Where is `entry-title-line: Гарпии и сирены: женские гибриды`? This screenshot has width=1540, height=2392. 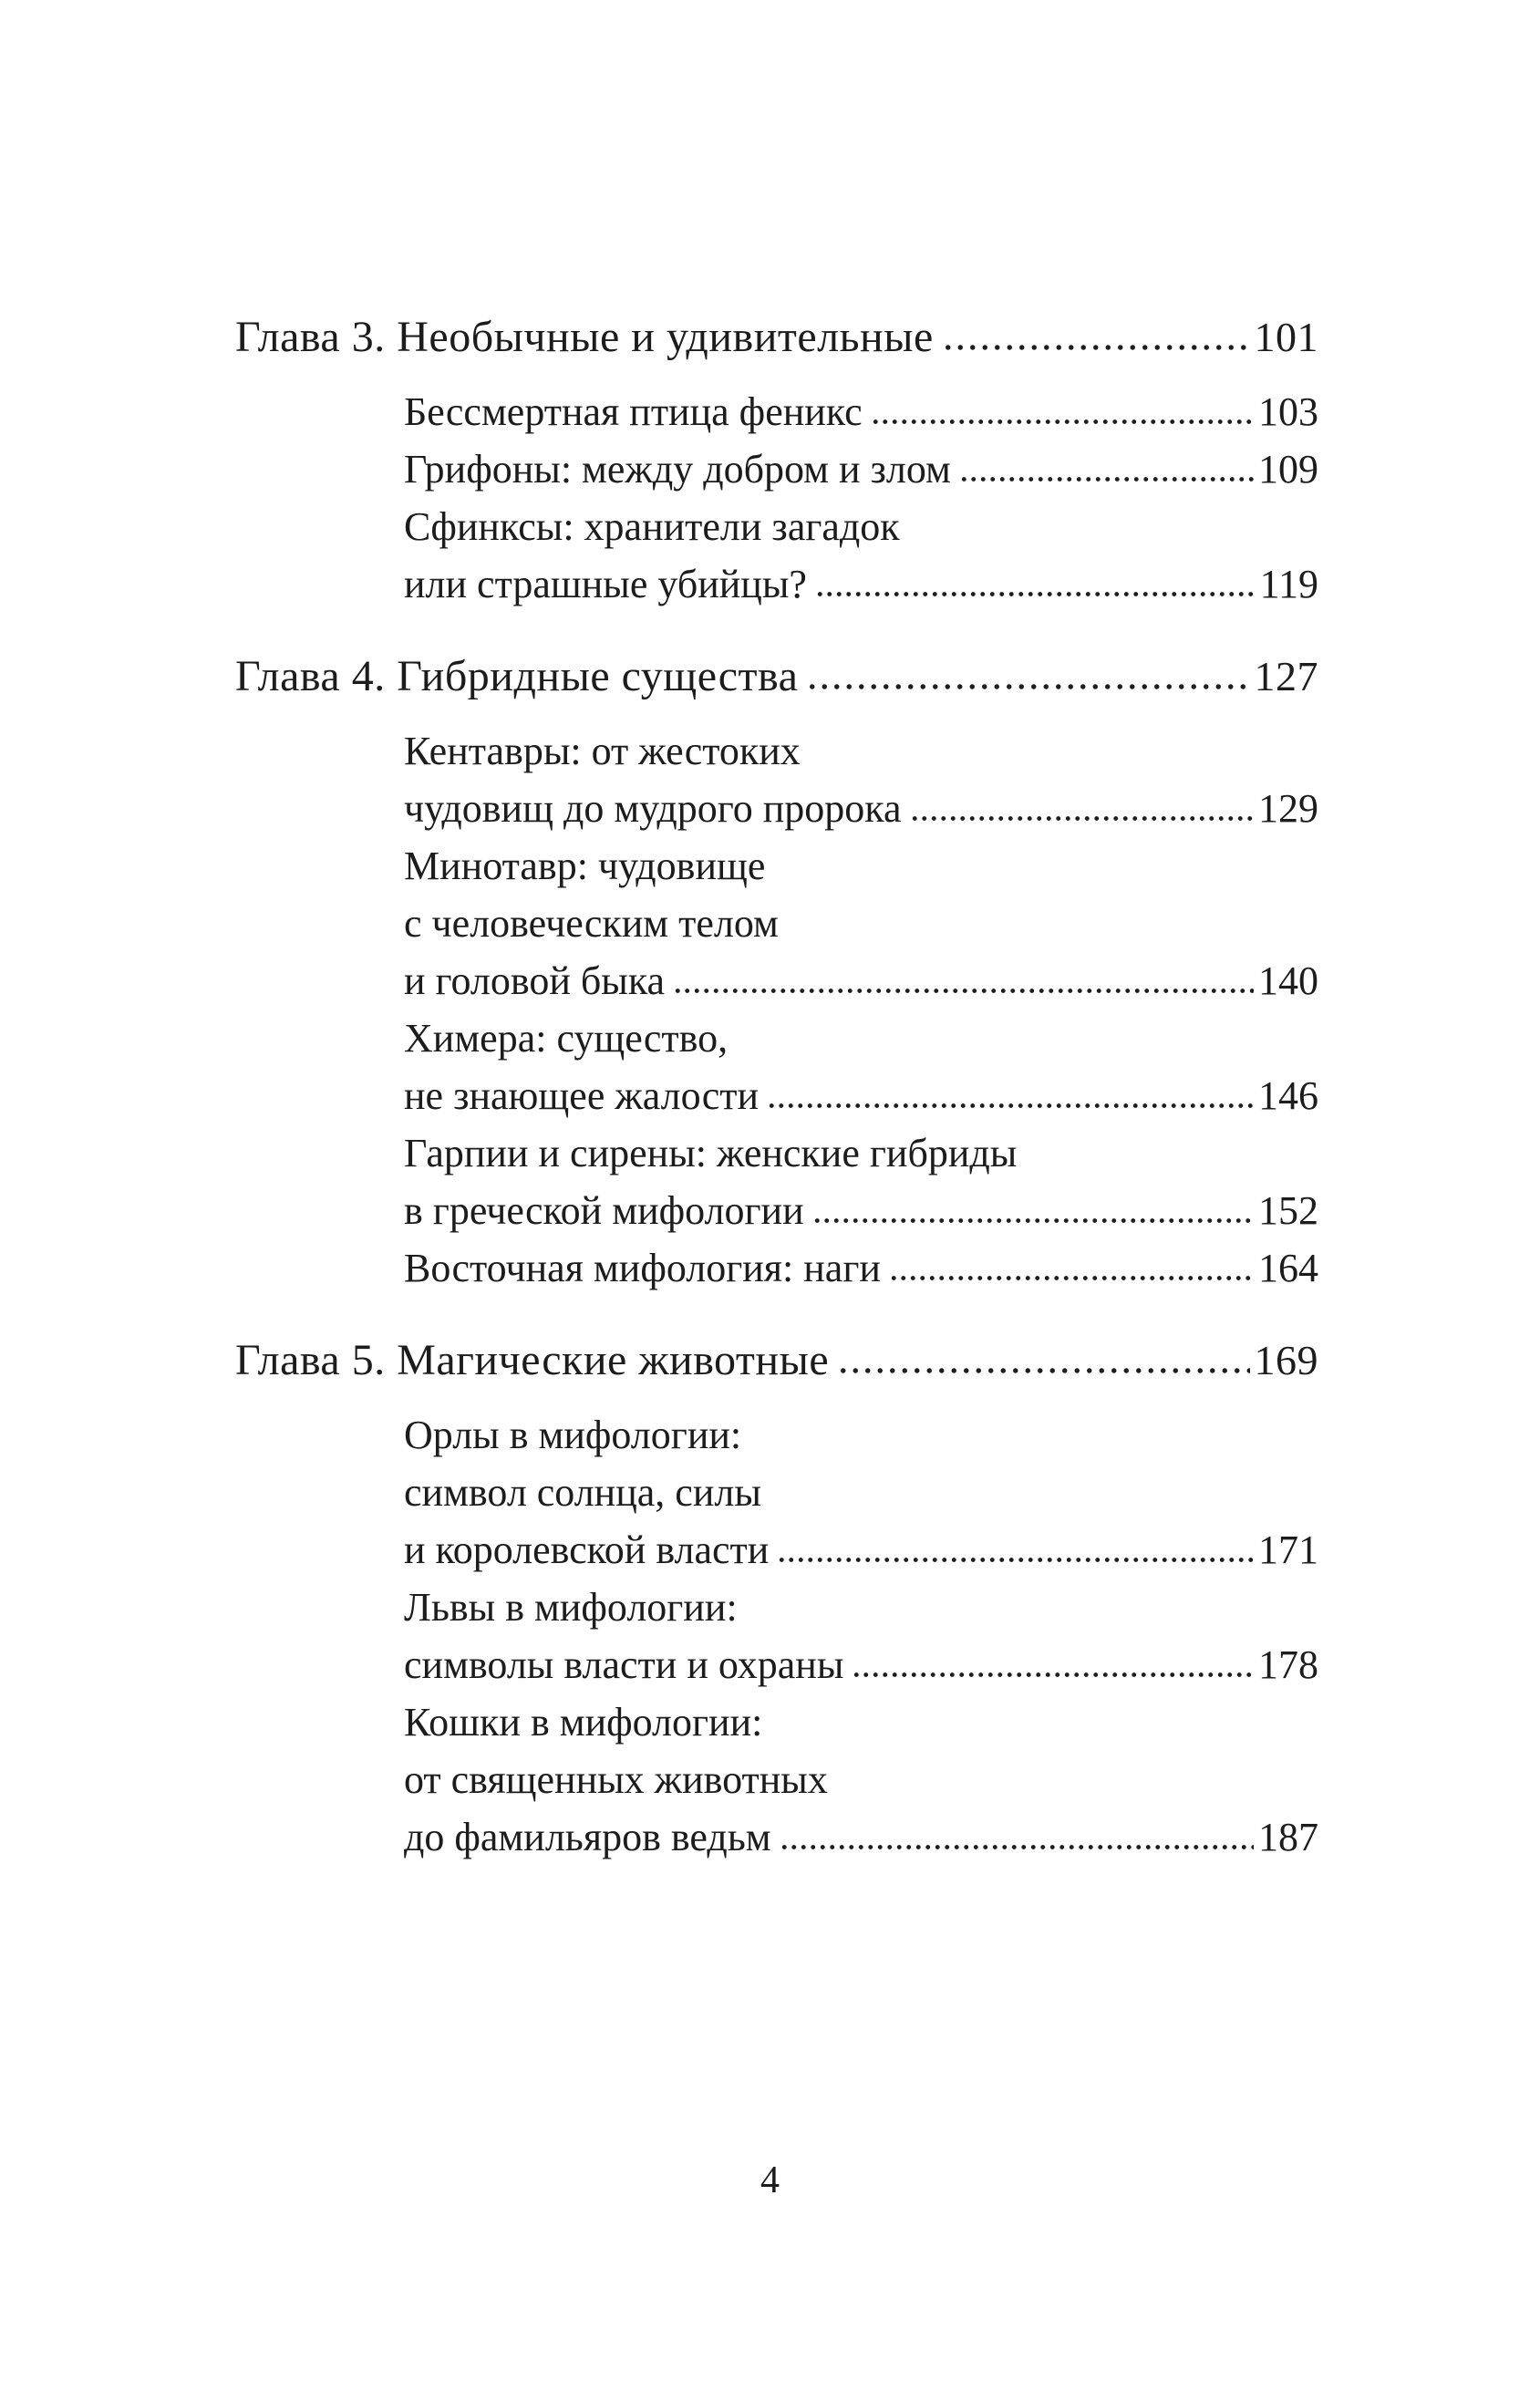 entry-title-line: Гарпии и сирены: женские гибриды is located at coordinates (711, 1153).